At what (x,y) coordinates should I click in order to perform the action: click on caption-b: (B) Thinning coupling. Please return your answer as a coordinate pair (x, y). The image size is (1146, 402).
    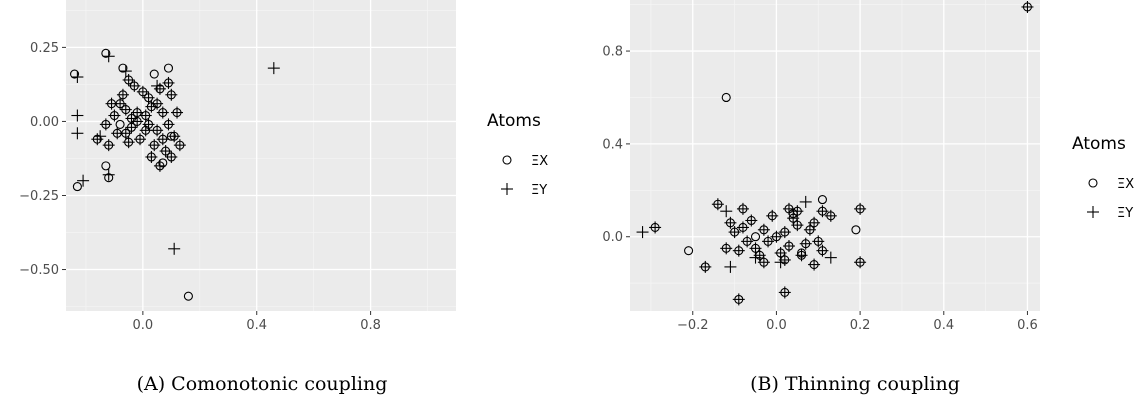
    Looking at the image, I should click on (855, 384).